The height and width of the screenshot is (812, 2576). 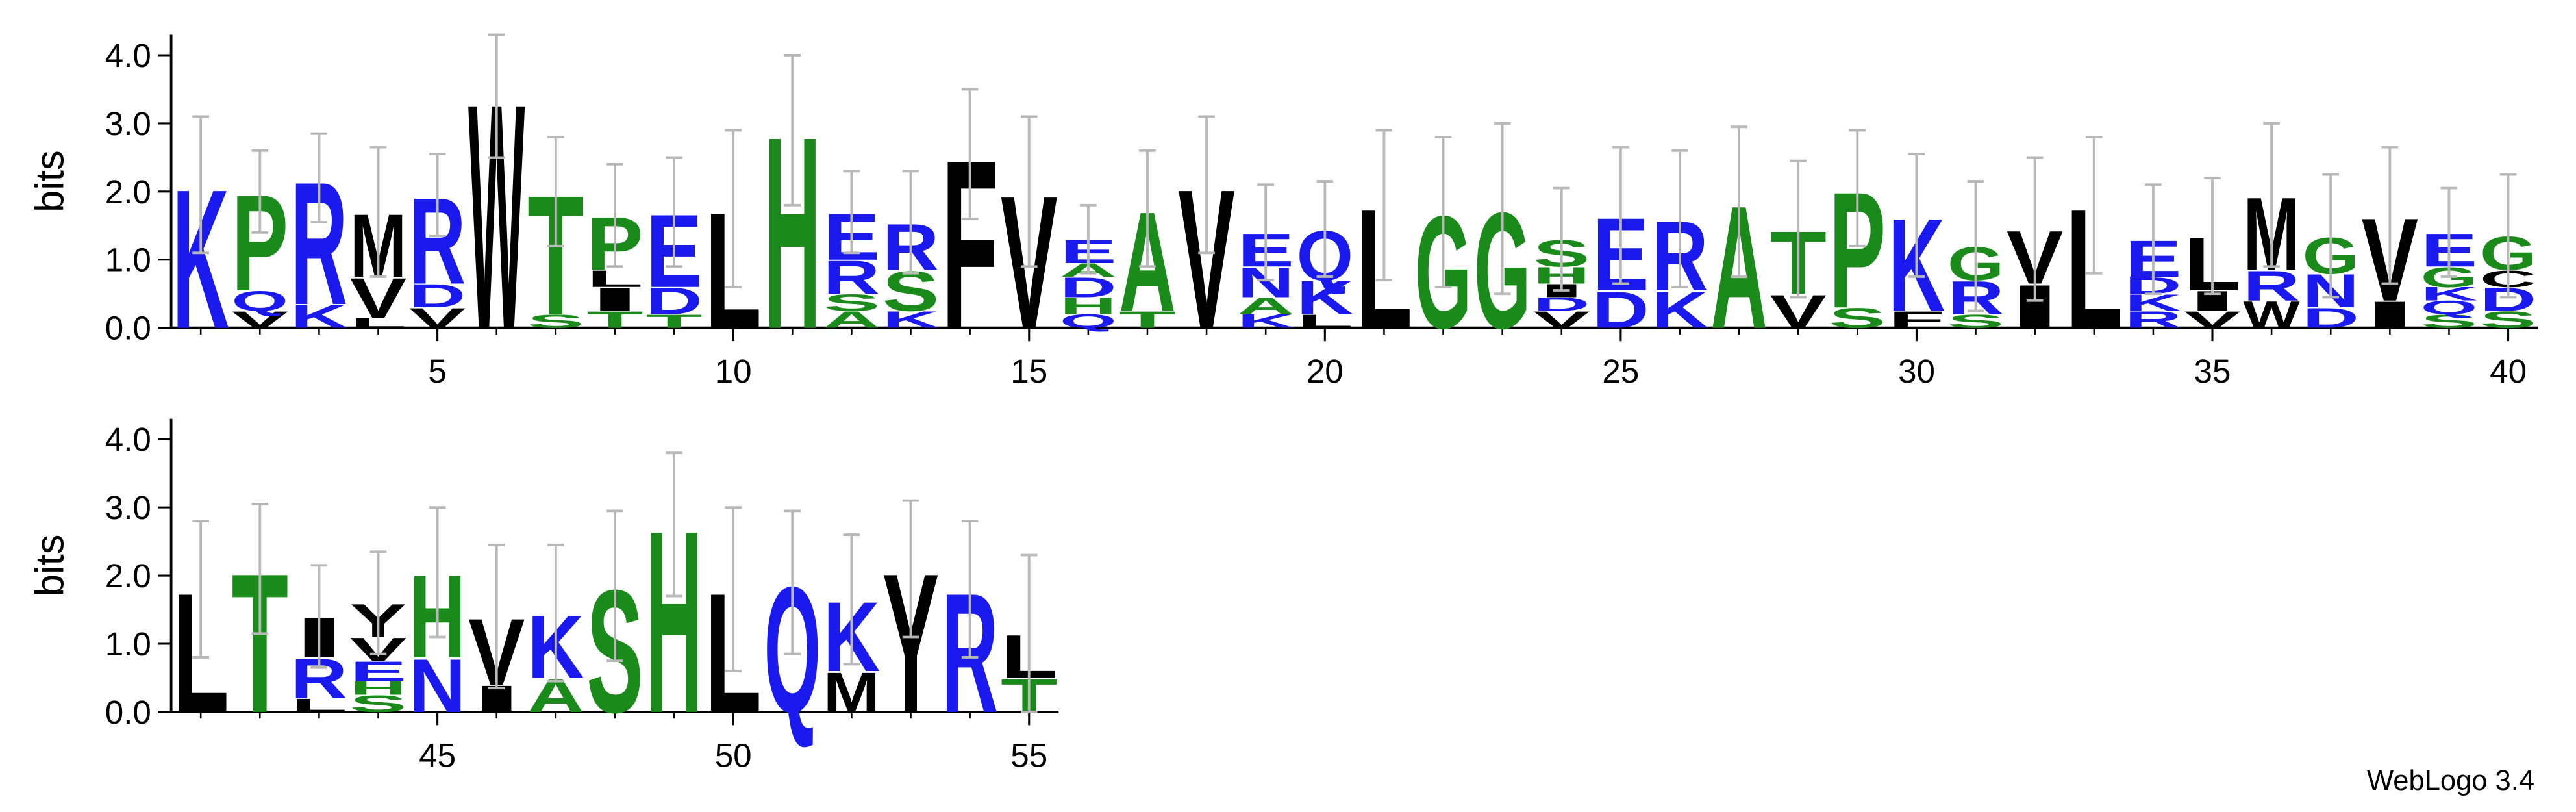 What do you see at coordinates (733, 371) in the screenshot?
I see `x-tick-label: 10` at bounding box center [733, 371].